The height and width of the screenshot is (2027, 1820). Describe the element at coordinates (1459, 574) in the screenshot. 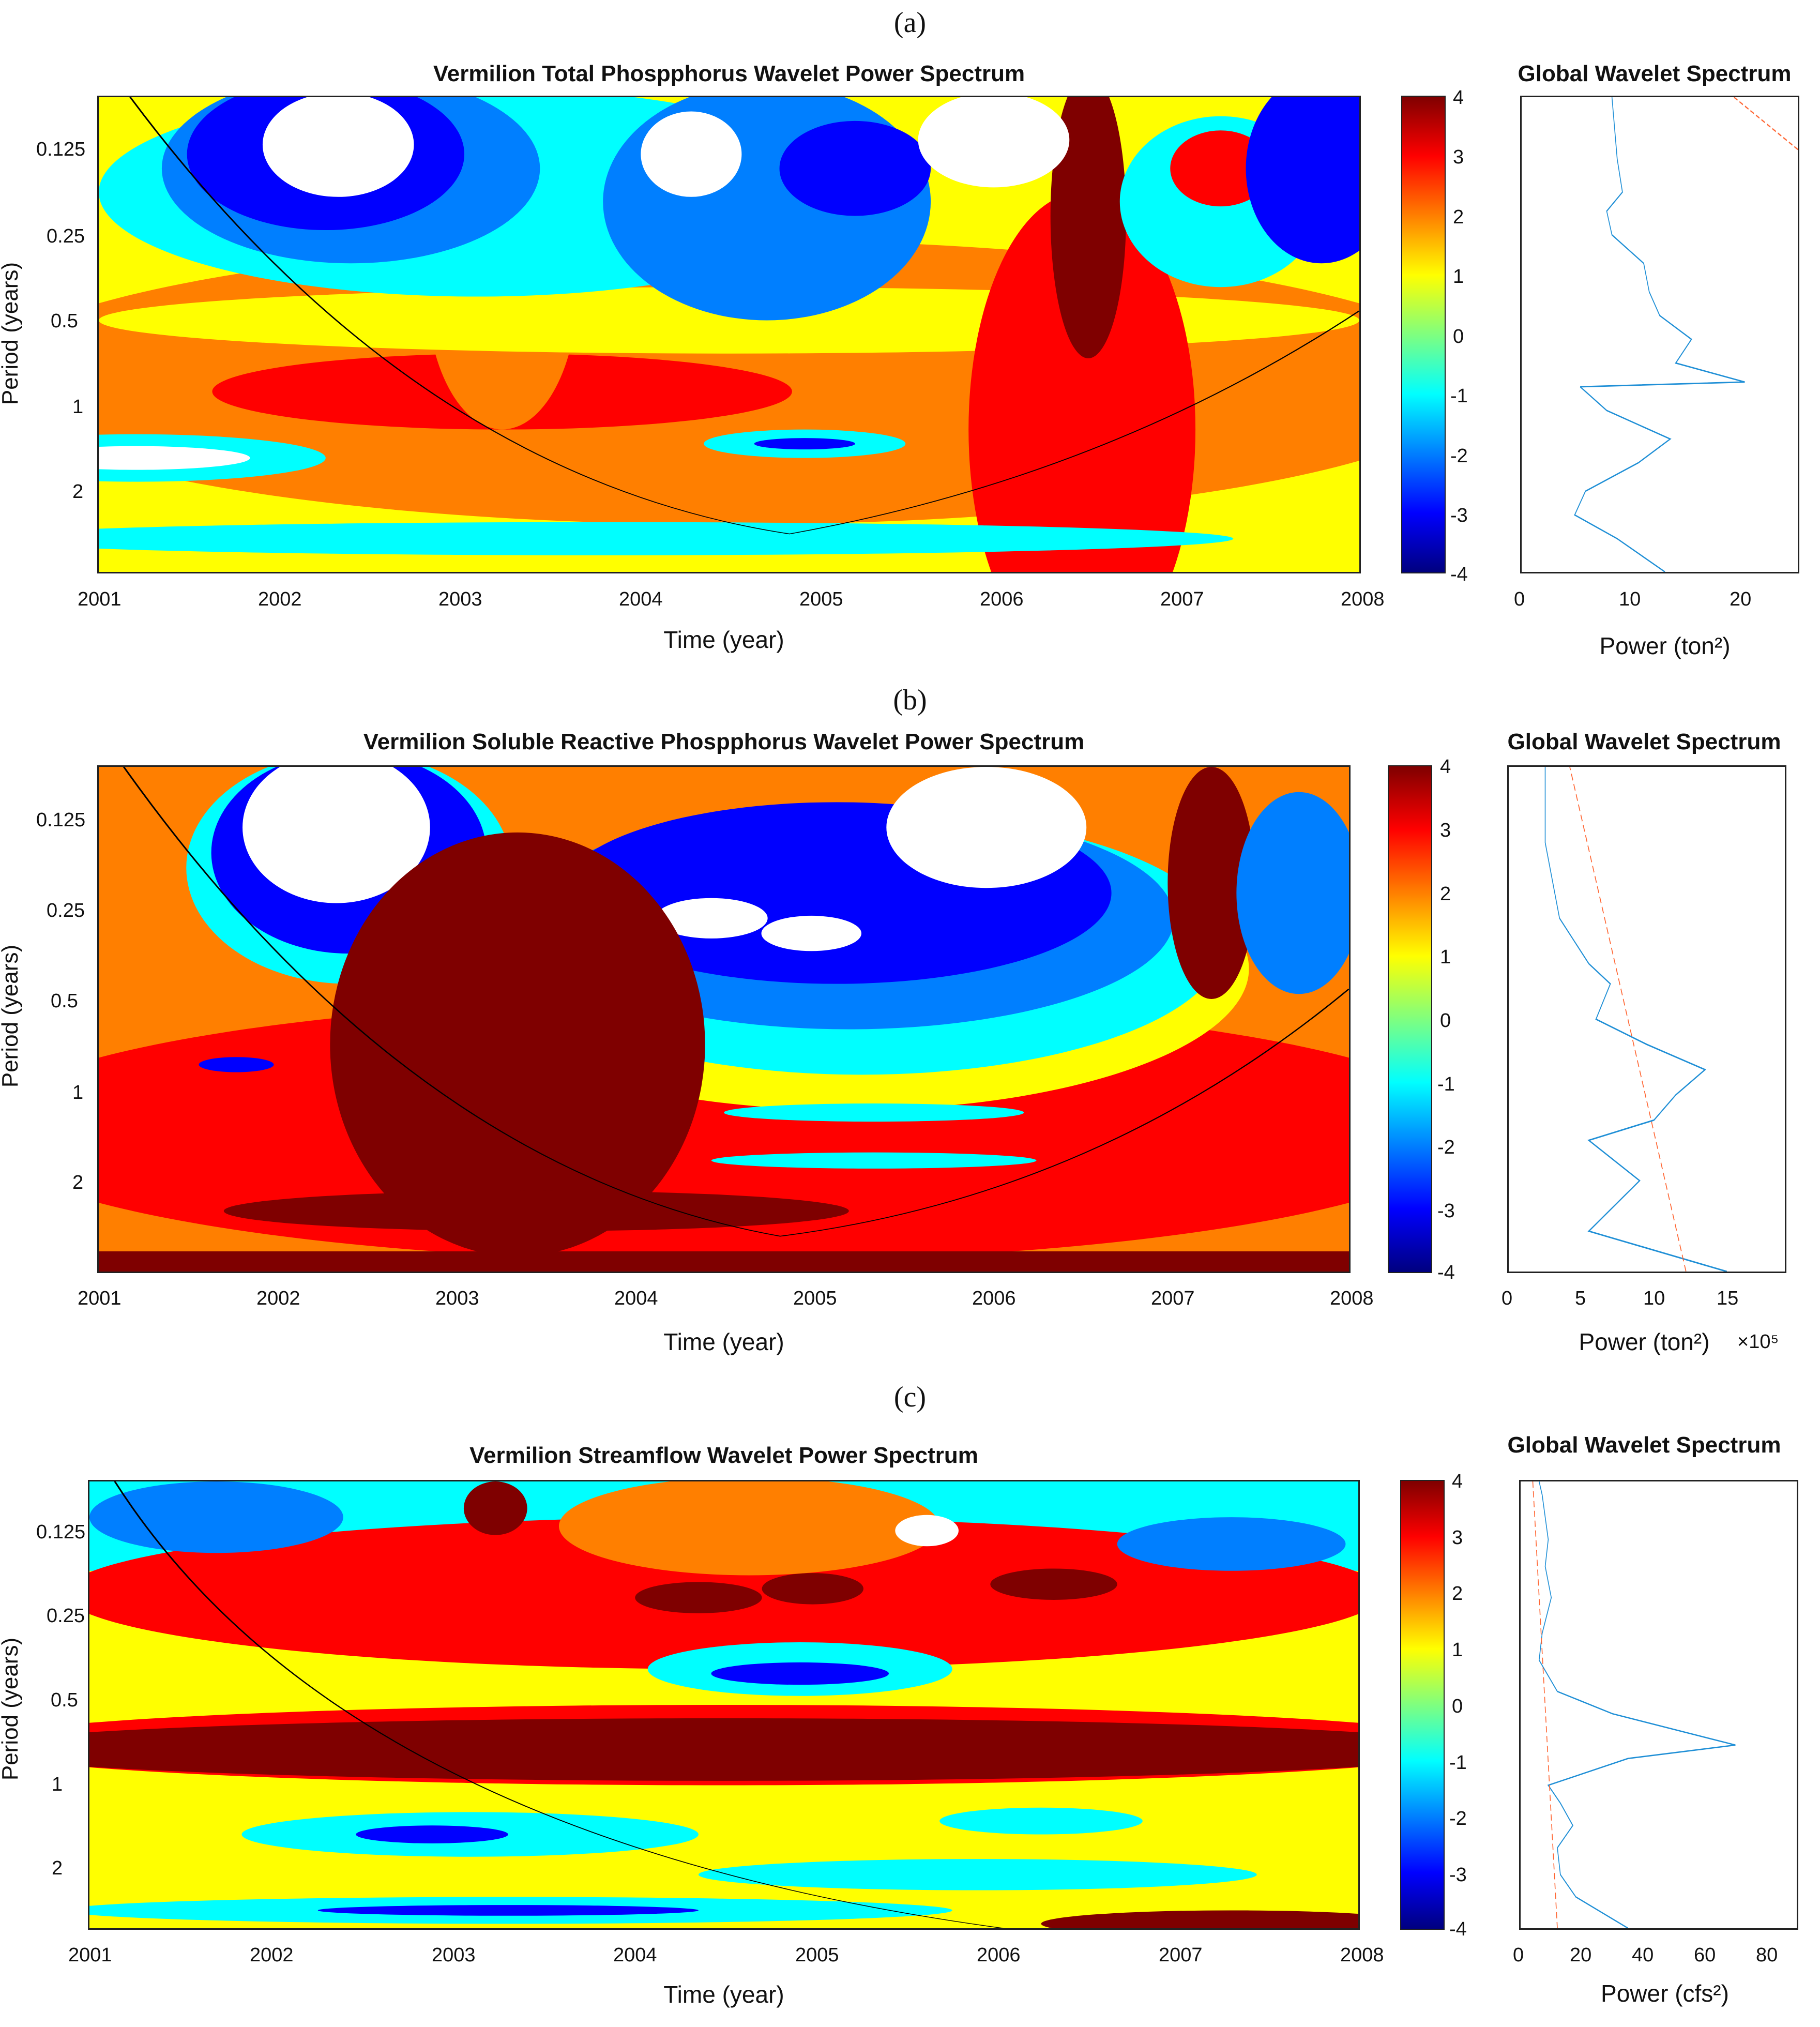

I see `colorbar-tick: -4` at that location.